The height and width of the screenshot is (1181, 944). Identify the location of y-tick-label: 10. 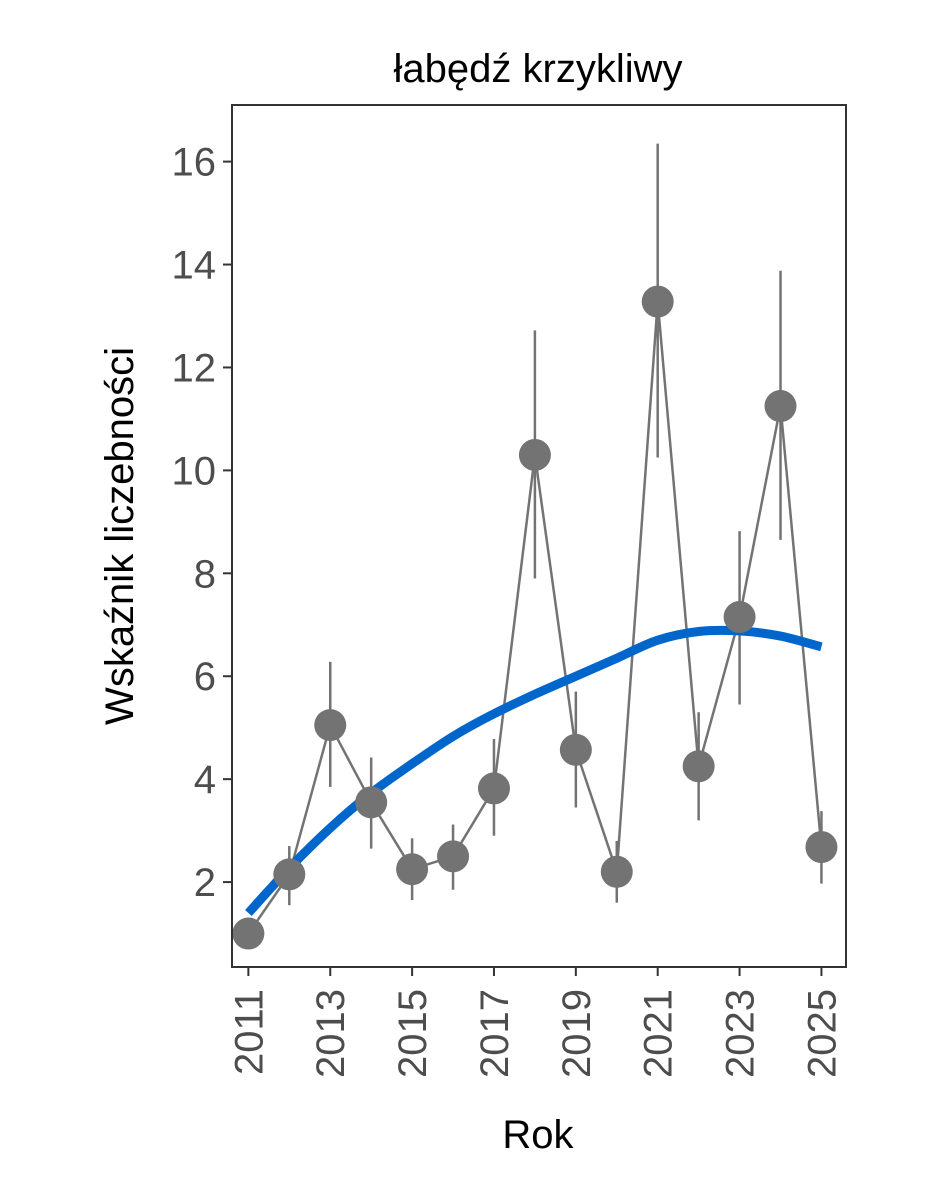
(194, 471).